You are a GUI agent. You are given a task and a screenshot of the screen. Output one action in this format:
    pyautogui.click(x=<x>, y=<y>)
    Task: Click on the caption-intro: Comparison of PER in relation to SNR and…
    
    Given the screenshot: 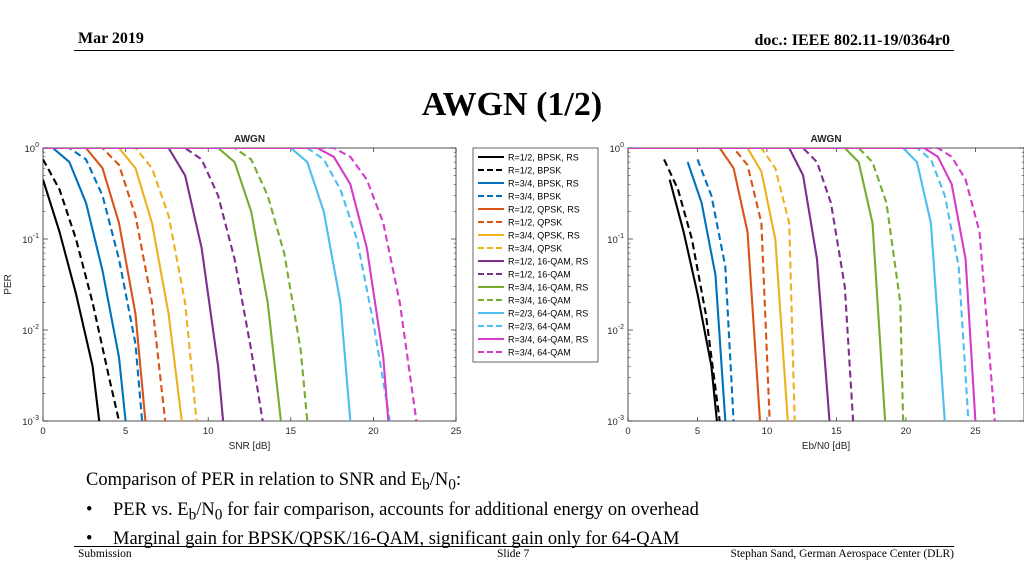 What is the action you would take?
    pyautogui.click(x=274, y=482)
    